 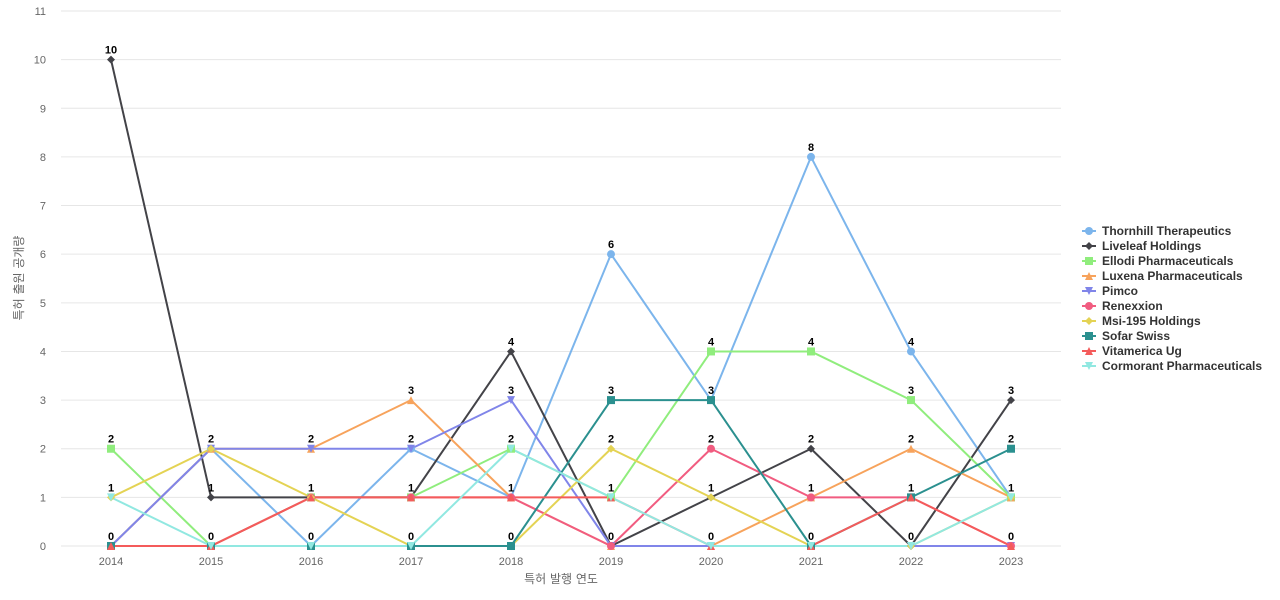 What do you see at coordinates (19, 278) in the screenshot?
I see `y-axis-title: 특허 출원 공개량` at bounding box center [19, 278].